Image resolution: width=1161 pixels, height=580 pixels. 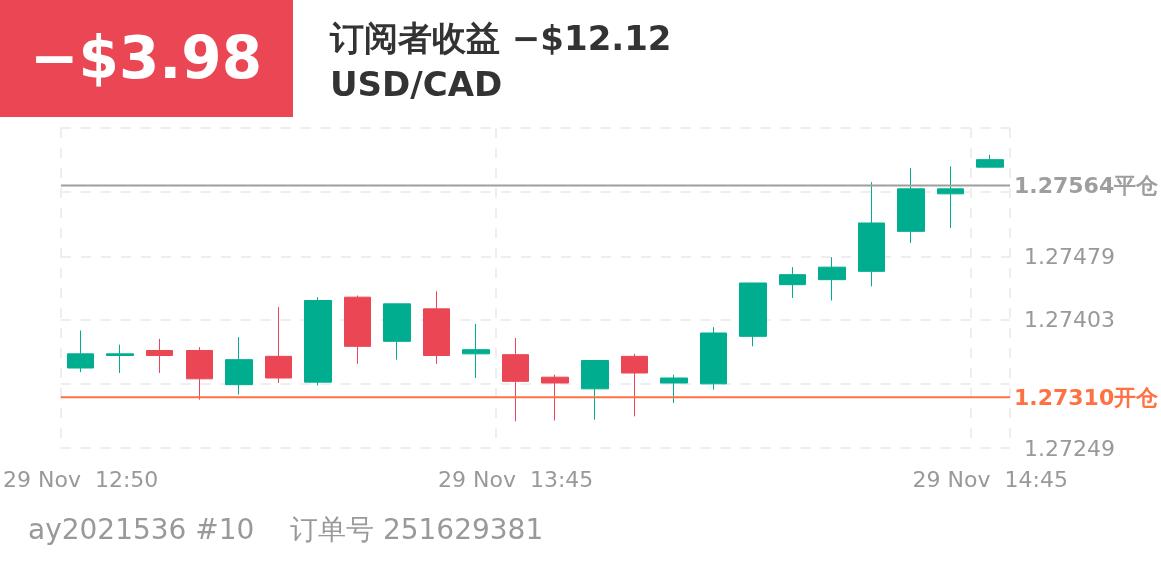 I want to click on x-tick-label: 29 Nov 14:45, so click(x=990, y=479).